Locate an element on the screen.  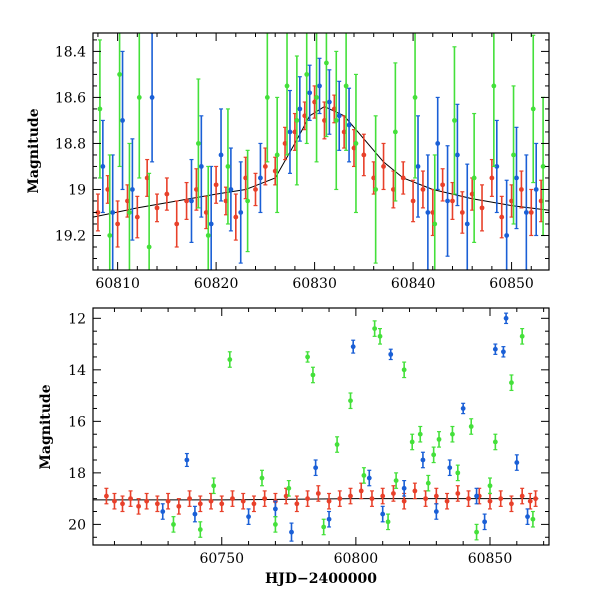
y-tick-label: 18.6 is located at coordinates (70, 98).